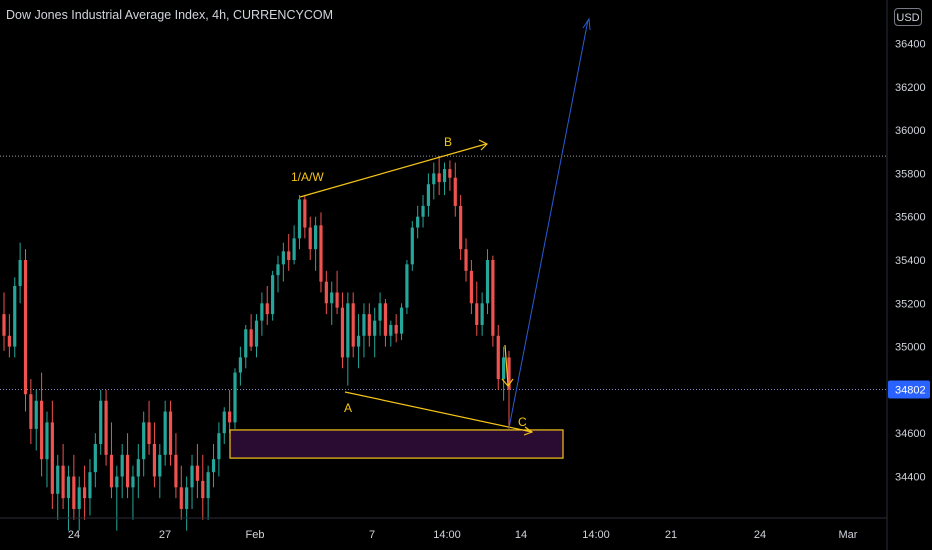  I want to click on y-tick-label: 35600, so click(910, 218).